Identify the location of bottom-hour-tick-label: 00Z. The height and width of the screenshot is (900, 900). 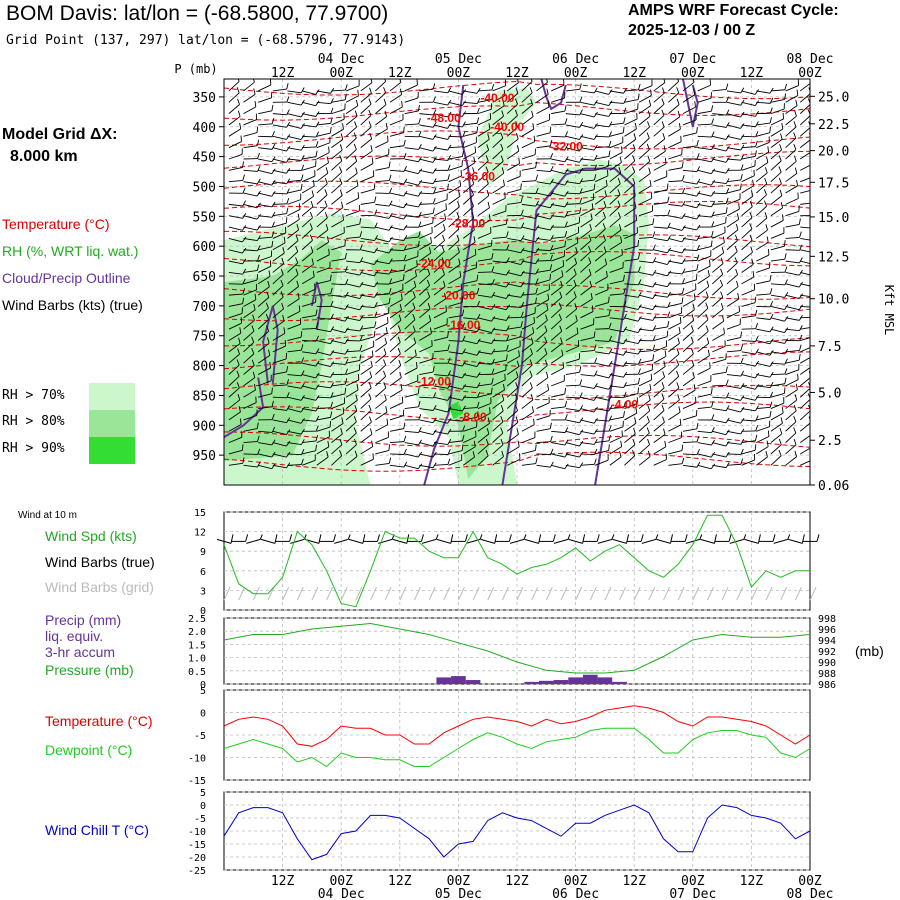
(341, 881).